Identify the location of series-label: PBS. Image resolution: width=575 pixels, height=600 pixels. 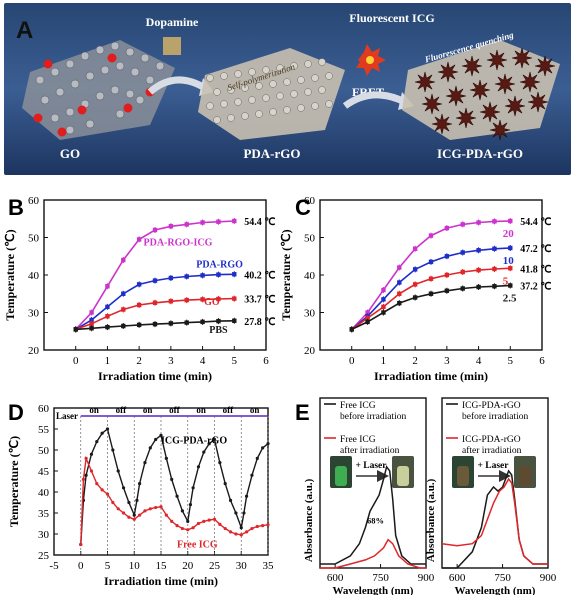
(218, 330).